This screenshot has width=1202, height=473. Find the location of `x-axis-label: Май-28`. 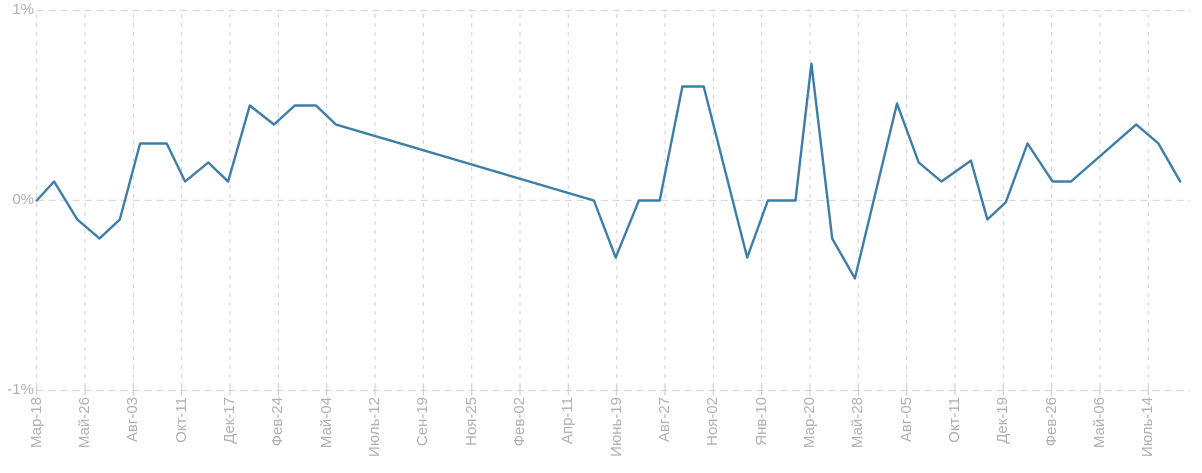

x-axis-label: Май-28 is located at coordinates (858, 423).